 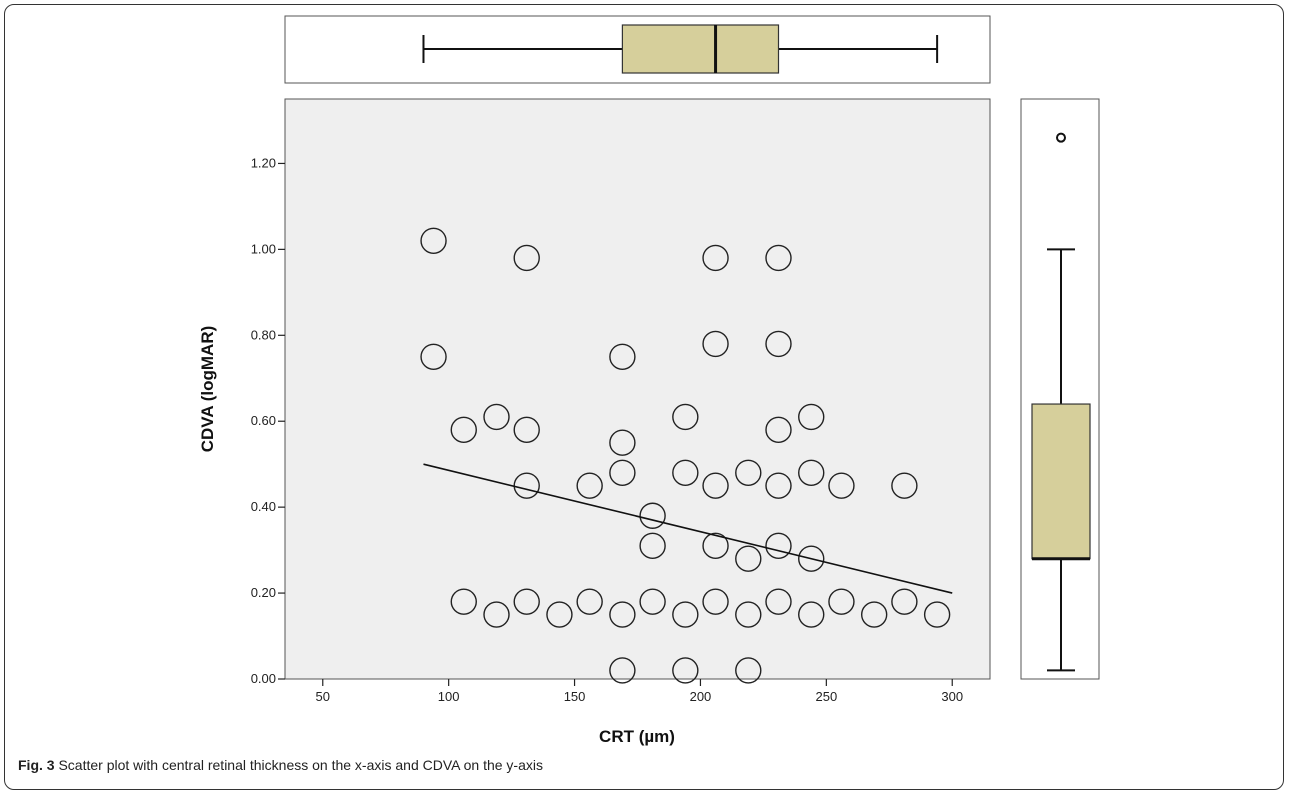 What do you see at coordinates (263, 420) in the screenshot?
I see `y-tick-label: 0.60` at bounding box center [263, 420].